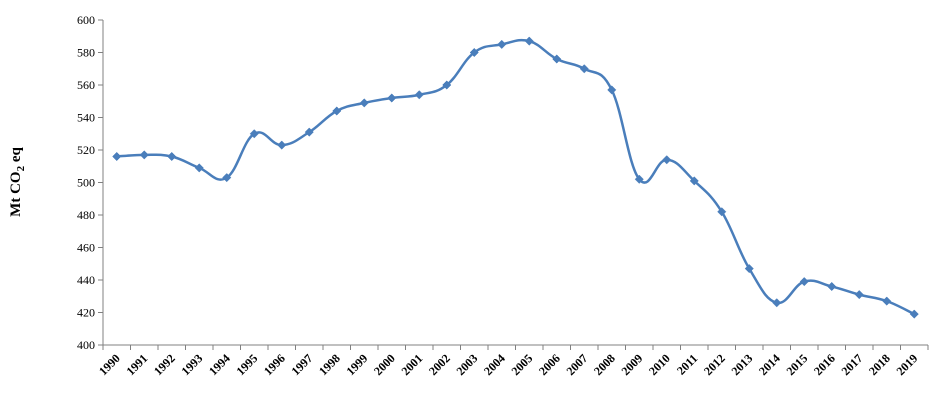 This screenshot has width=944, height=408. What do you see at coordinates (86, 150) in the screenshot?
I see `y-tick-label: 520` at bounding box center [86, 150].